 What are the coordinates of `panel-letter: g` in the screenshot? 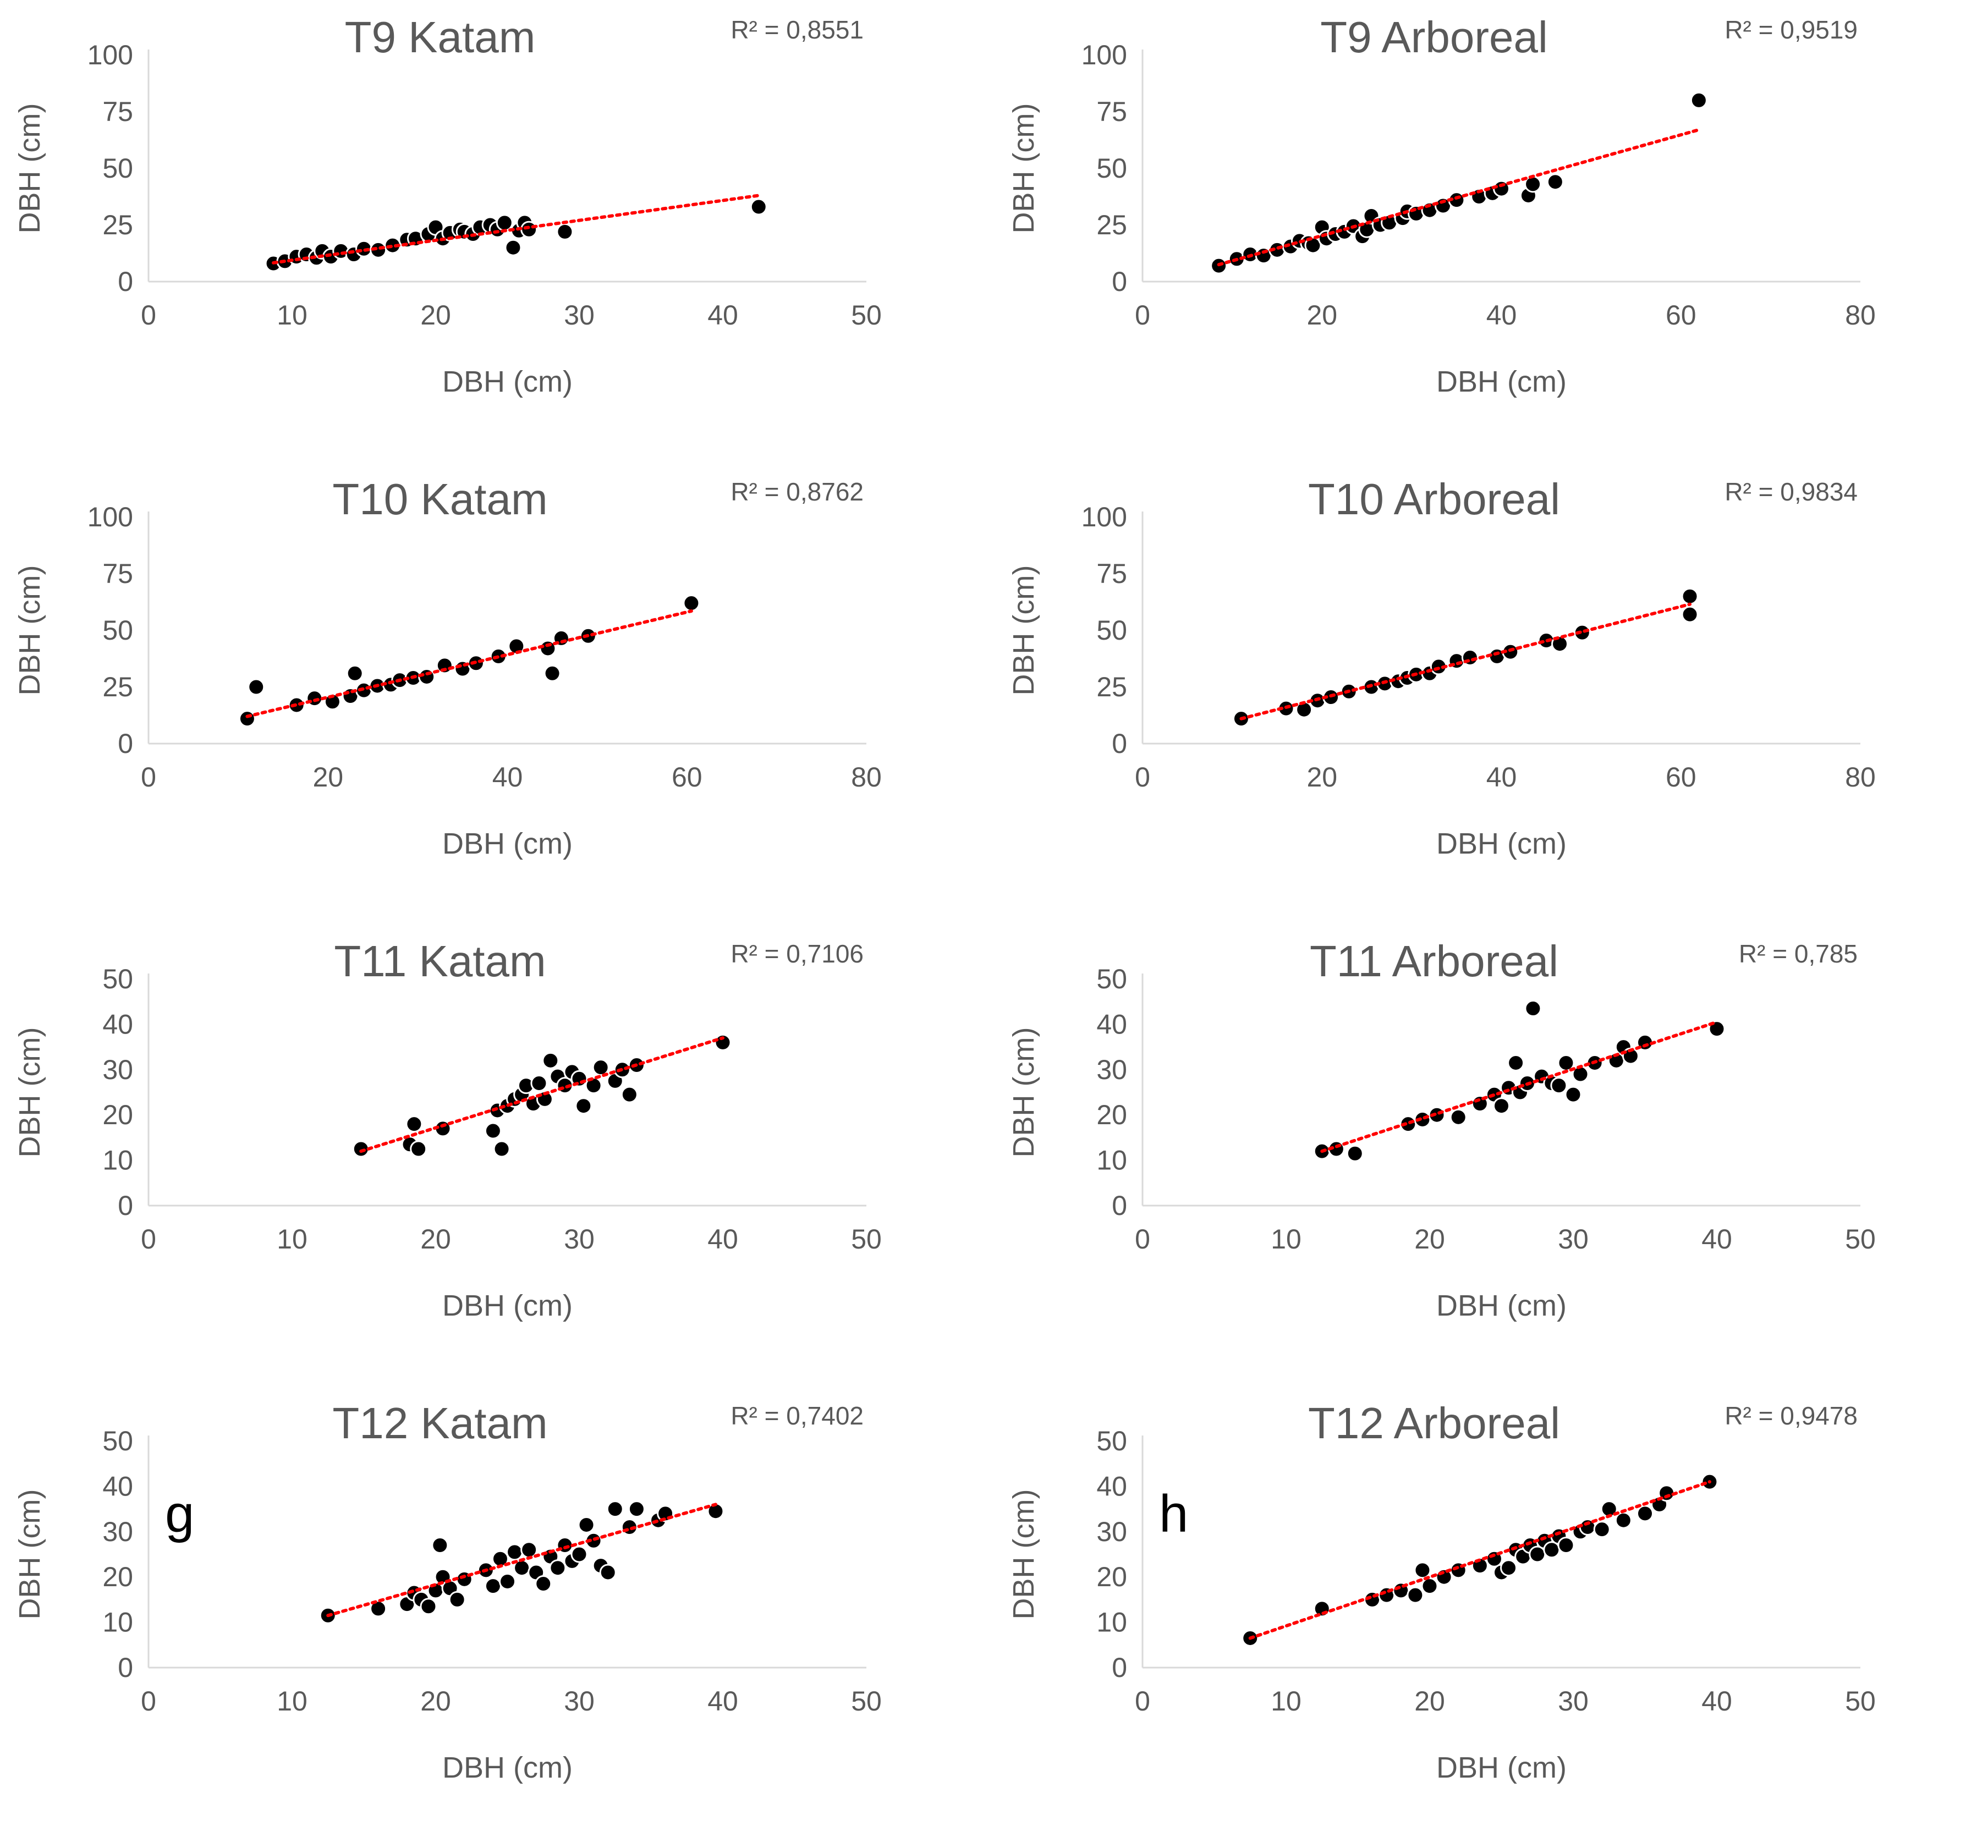 It's located at (180, 1513).